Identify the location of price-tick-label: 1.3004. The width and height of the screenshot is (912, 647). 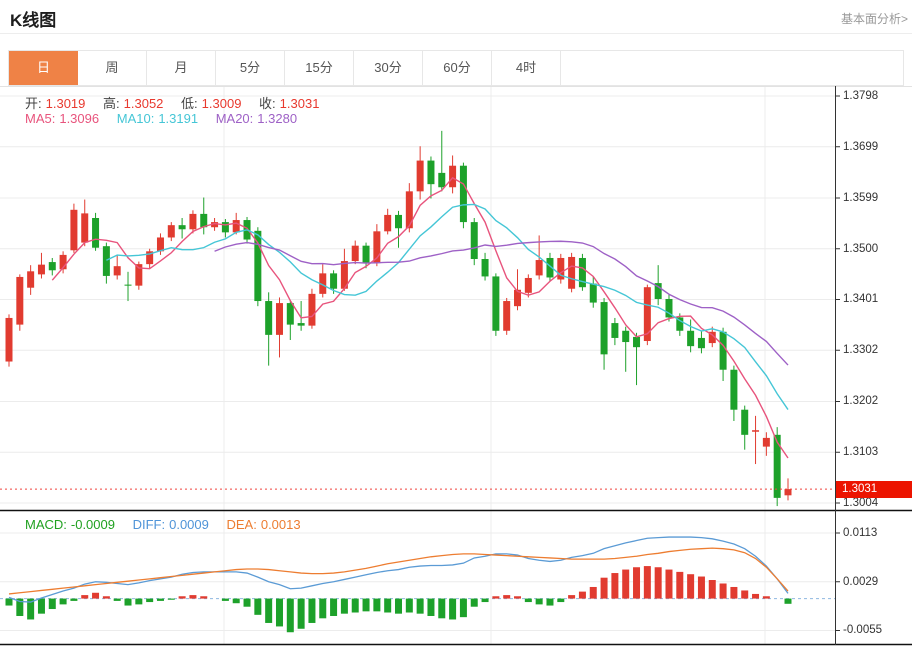
(861, 503).